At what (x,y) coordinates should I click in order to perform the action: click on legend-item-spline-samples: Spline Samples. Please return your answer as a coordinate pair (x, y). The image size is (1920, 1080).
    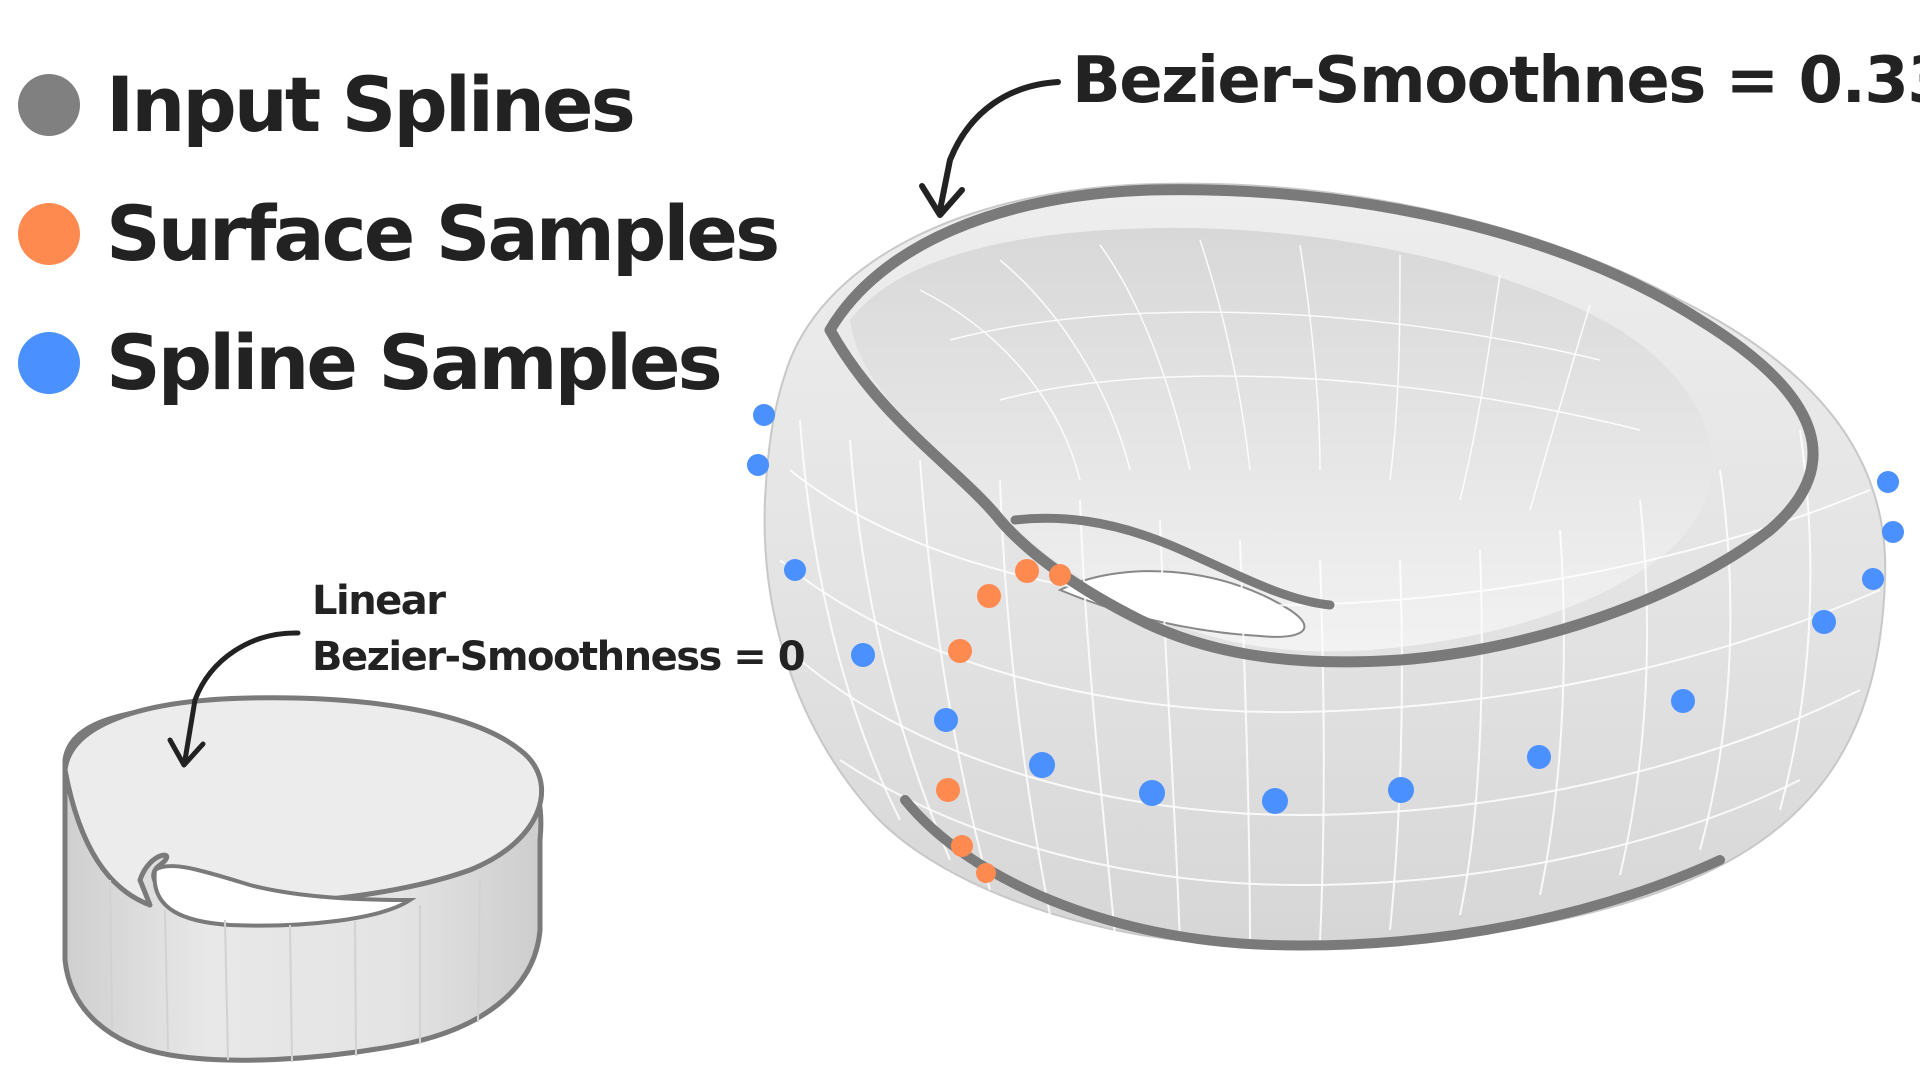
    Looking at the image, I should click on (397, 362).